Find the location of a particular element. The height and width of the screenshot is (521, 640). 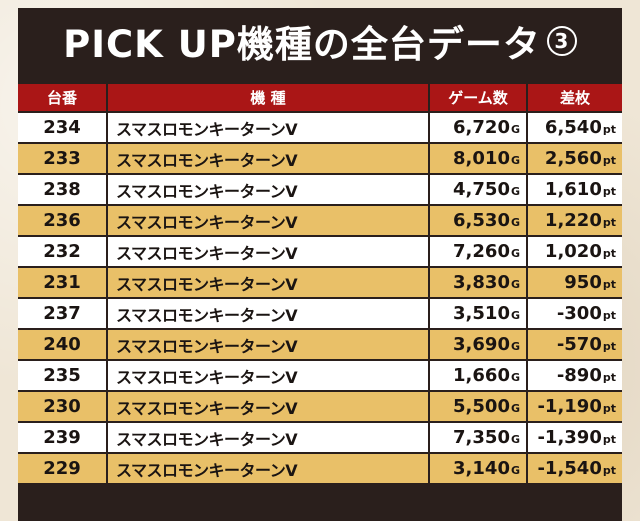

machine-number-cell: 234 is located at coordinates (62, 127).